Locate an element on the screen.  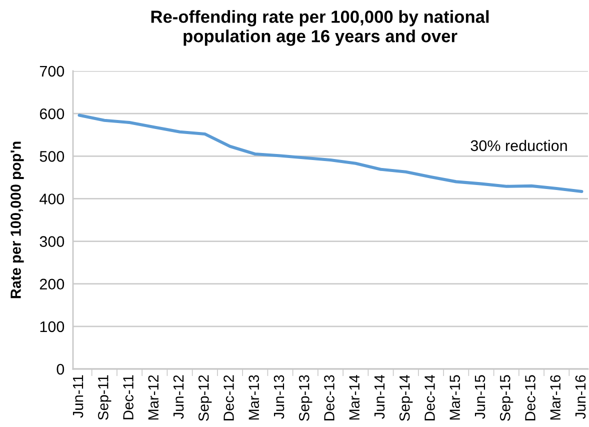
x-tick-label: Sep-13 is located at coordinates (305, 398).